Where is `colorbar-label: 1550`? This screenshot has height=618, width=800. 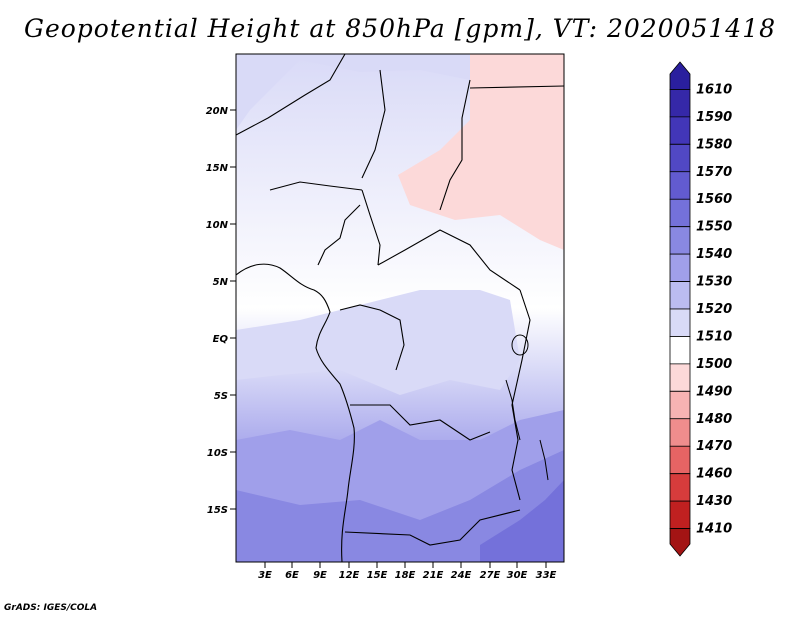
colorbar-label: 1550 is located at coordinates (714, 227).